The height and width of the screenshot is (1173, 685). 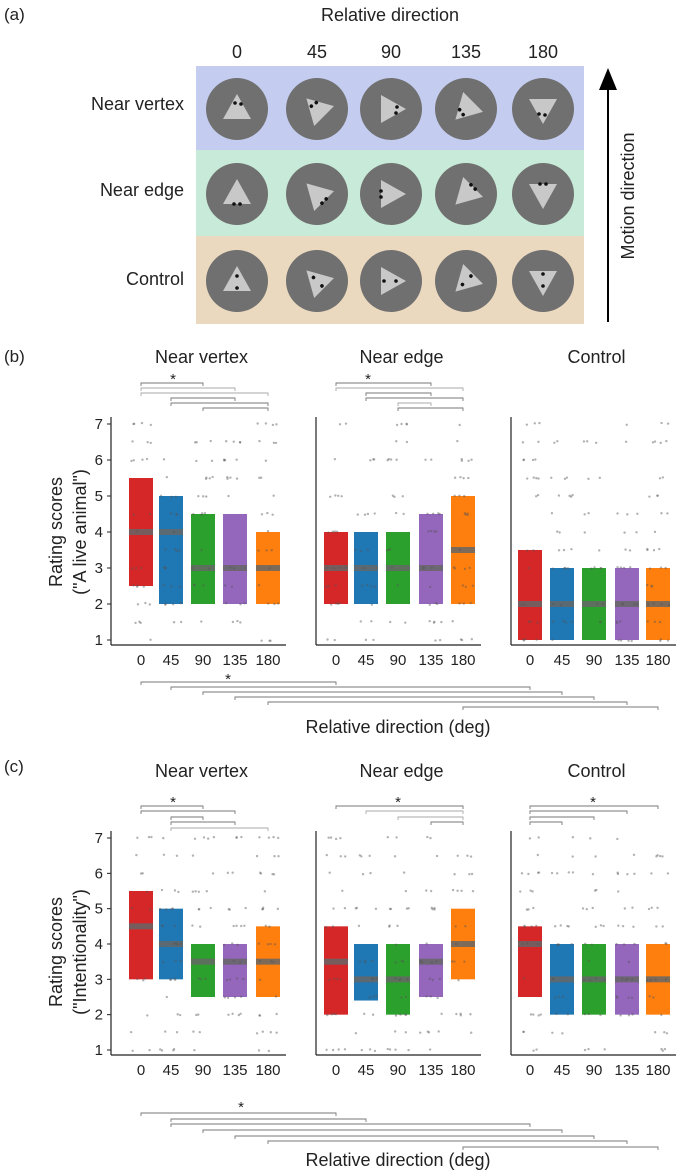 What do you see at coordinates (391, 52) in the screenshot?
I see `col-label-90: 90` at bounding box center [391, 52].